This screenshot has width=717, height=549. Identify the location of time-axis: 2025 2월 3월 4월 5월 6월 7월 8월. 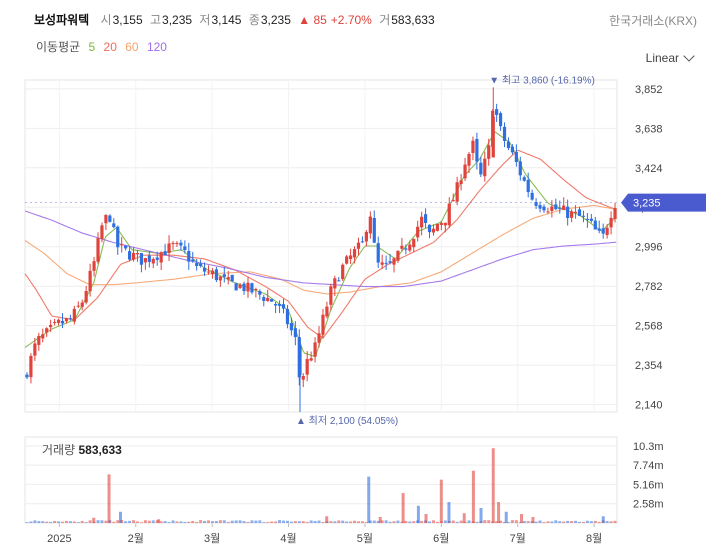
(324, 534).